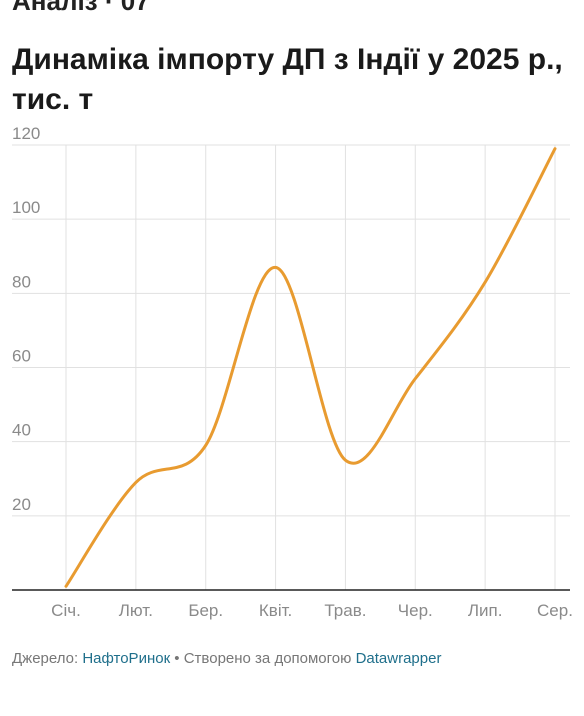 This screenshot has height=716, width=584. What do you see at coordinates (21, 430) in the screenshot?
I see `y-tick-label: 40` at bounding box center [21, 430].